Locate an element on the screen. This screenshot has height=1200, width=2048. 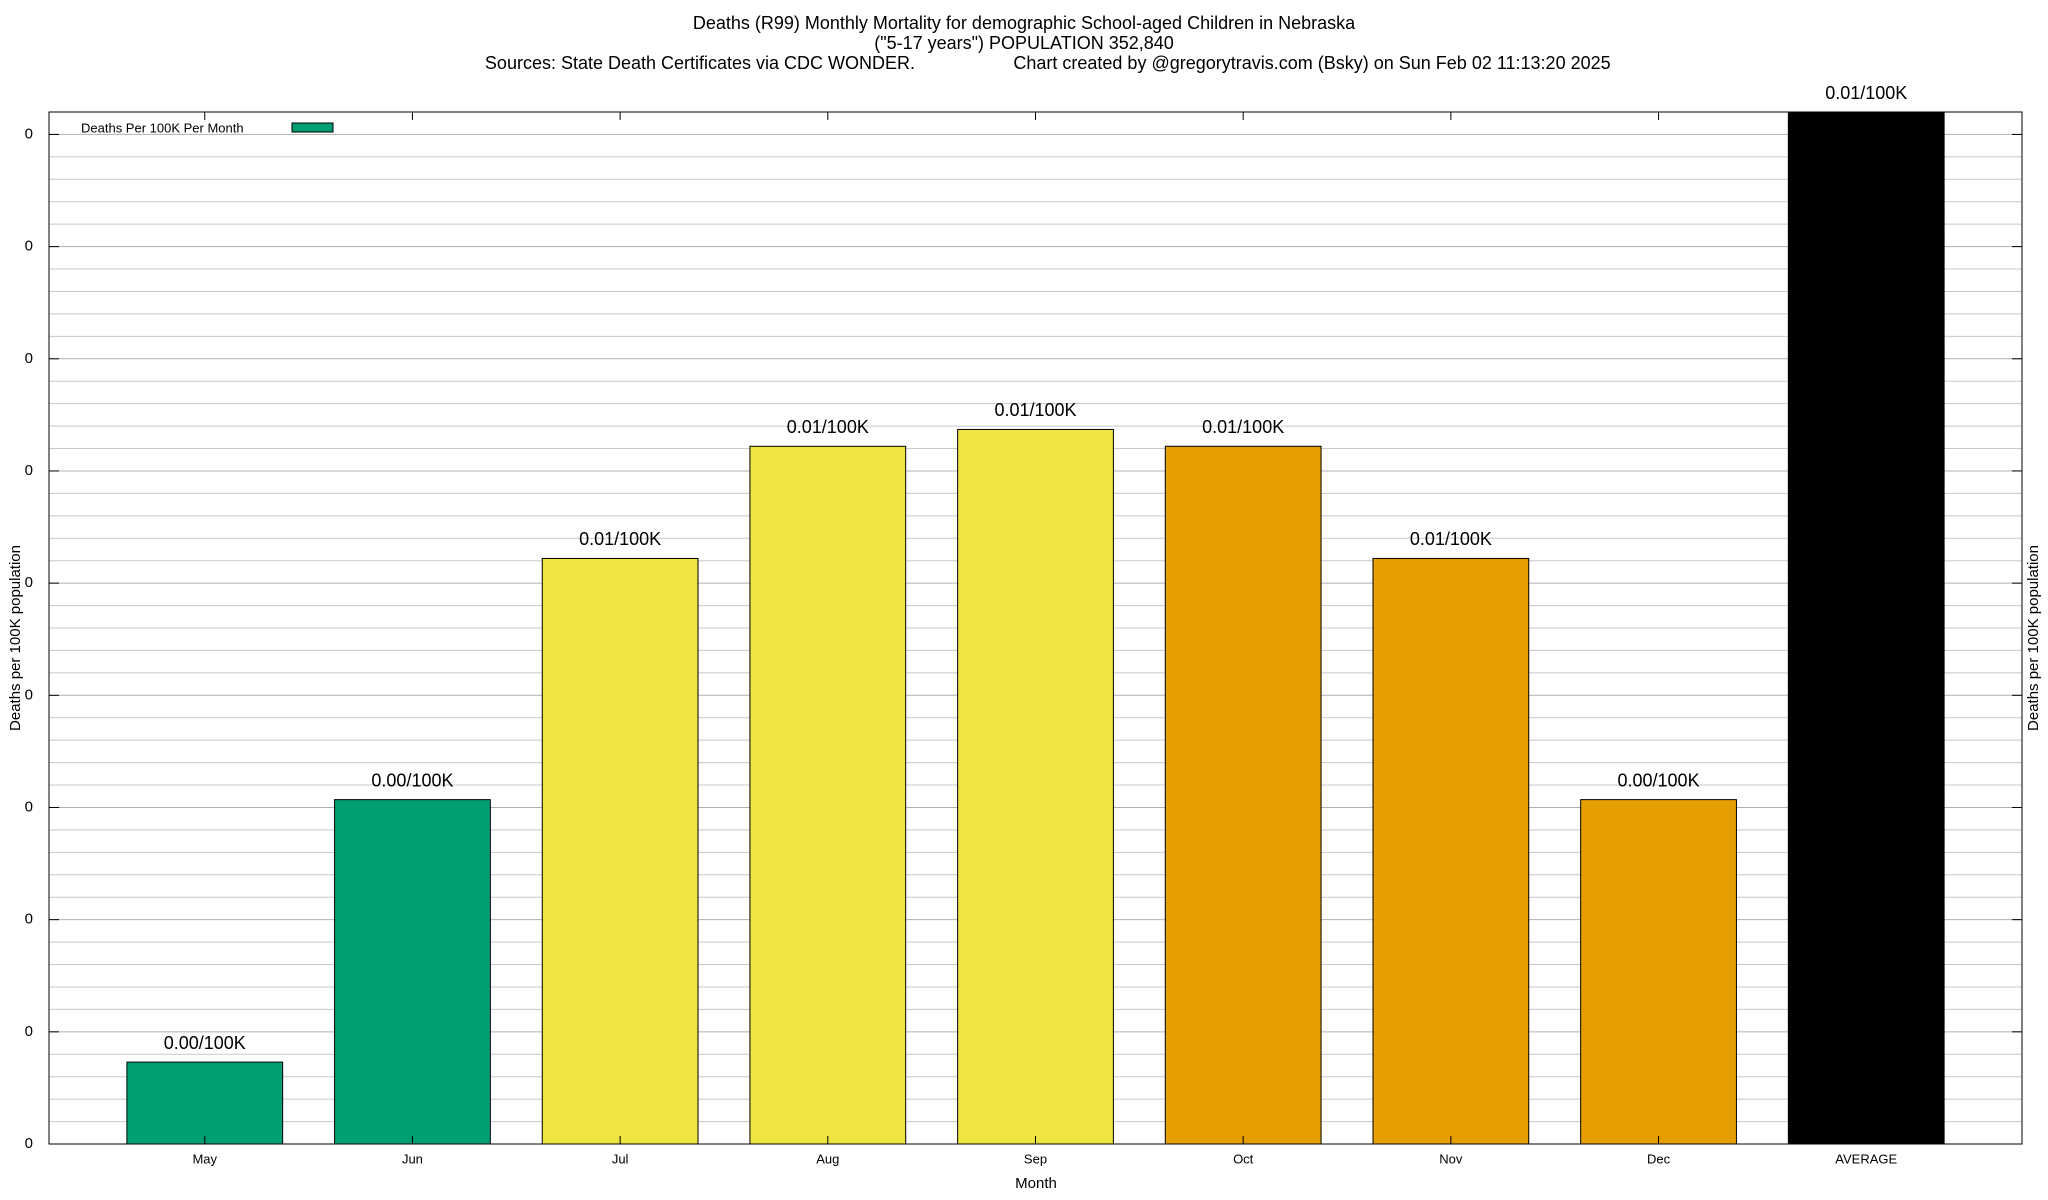
x-tick-label: AVERAGE is located at coordinates (1866, 1158).